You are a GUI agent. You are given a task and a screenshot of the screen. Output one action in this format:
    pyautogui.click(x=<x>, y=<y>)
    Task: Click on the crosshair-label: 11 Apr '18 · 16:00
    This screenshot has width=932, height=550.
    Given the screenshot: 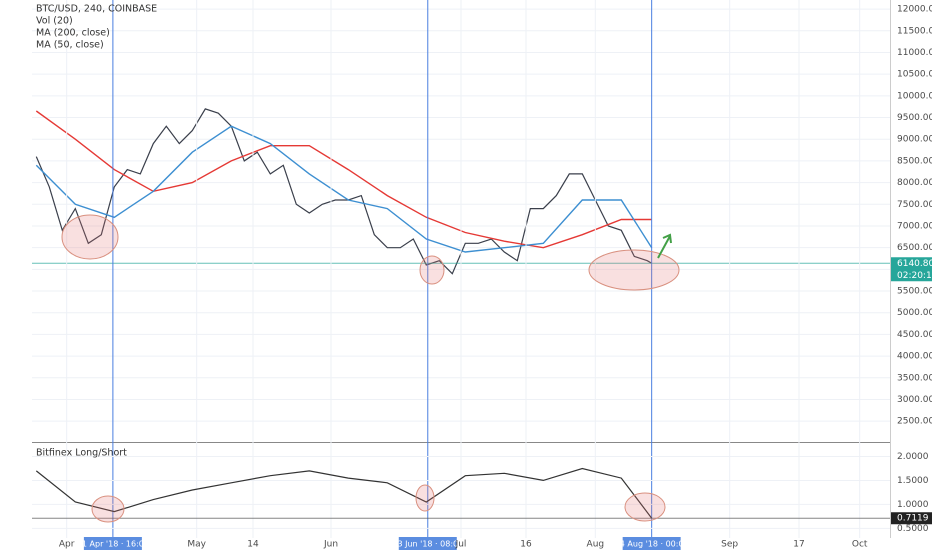 What is the action you would take?
    pyautogui.click(x=113, y=544)
    